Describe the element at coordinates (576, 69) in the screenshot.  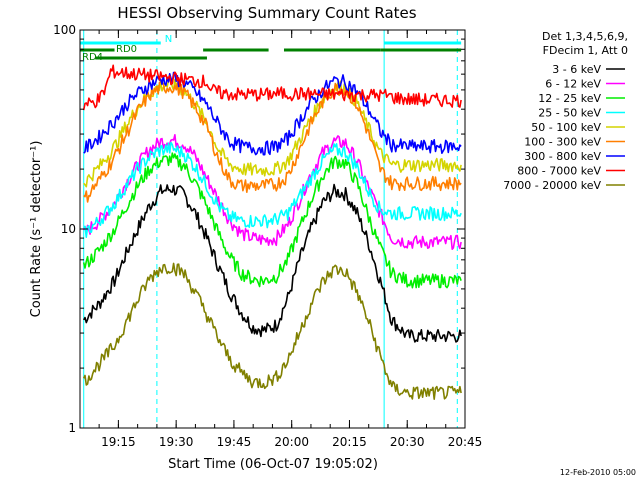
I see `legend-label-1: 3 - 6 keV` at that location.